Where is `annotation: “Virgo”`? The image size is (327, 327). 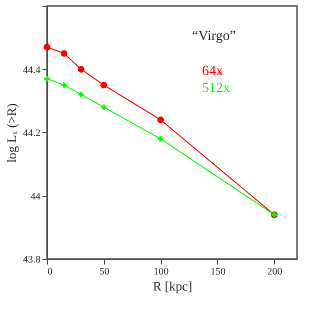
annotation: “Virgo” is located at coordinates (214, 36).